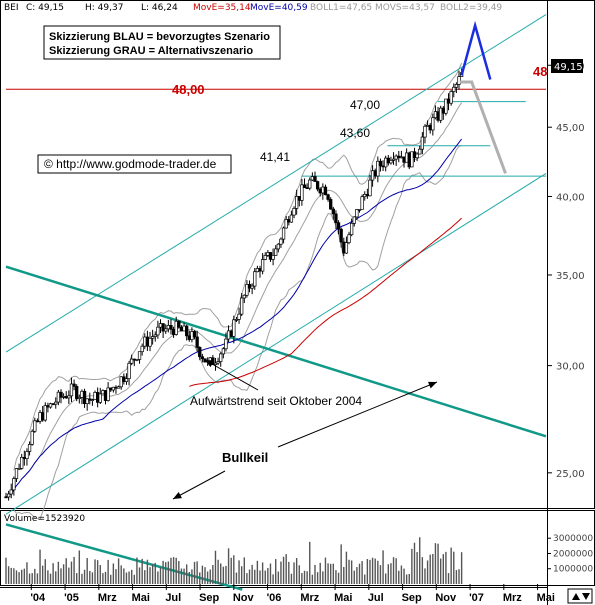  What do you see at coordinates (570, 276) in the screenshot?
I see `y-tick-label: 35,00` at bounding box center [570, 276].